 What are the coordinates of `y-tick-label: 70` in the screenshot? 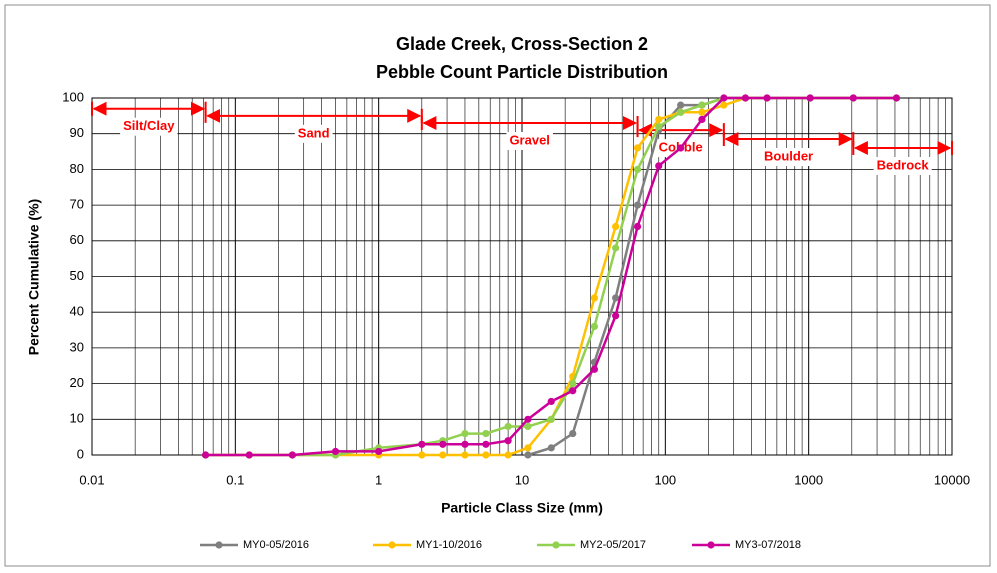 It's located at (77, 204).